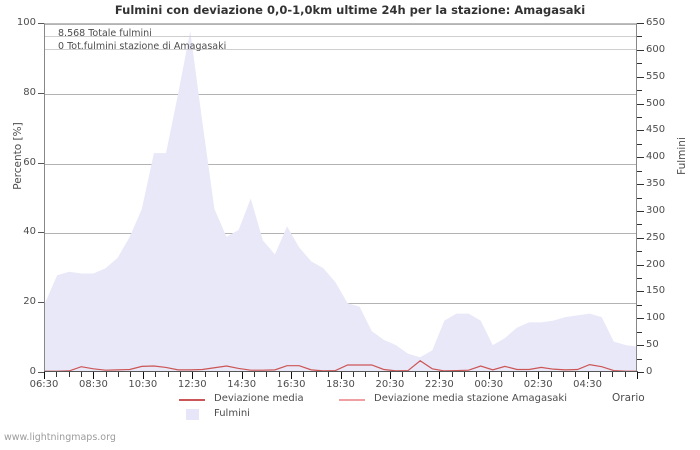  What do you see at coordinates (470, 398) in the screenshot?
I see `legend-label-deviazione-media-stazione: Deviazione media stazione Amagasaki` at bounding box center [470, 398].